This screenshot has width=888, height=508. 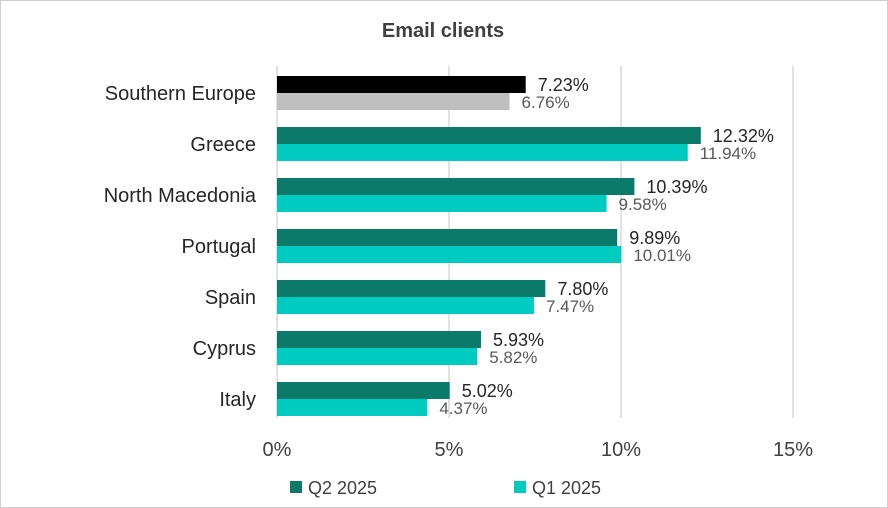 I want to click on bar-q2-portugal, so click(x=447, y=237).